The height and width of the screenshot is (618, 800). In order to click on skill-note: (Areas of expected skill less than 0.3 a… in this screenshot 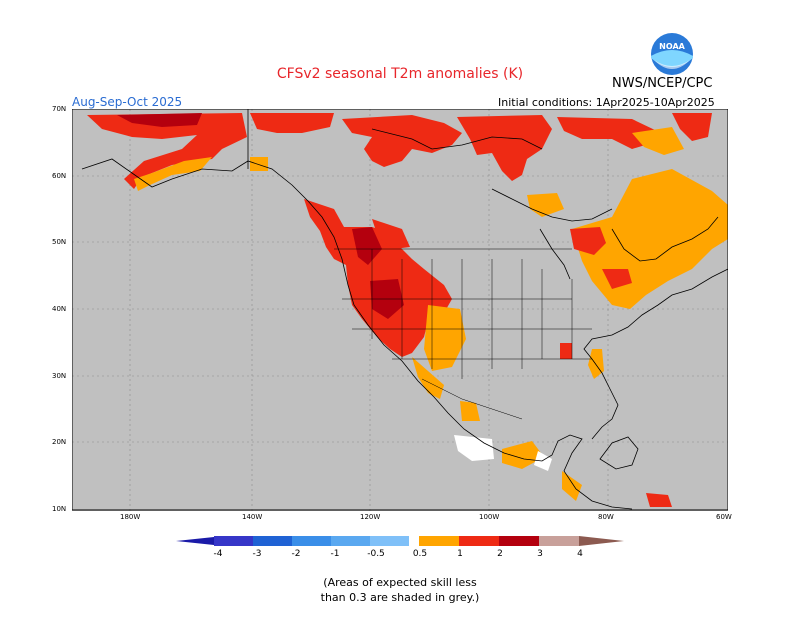, I will do `click(400, 590)`.